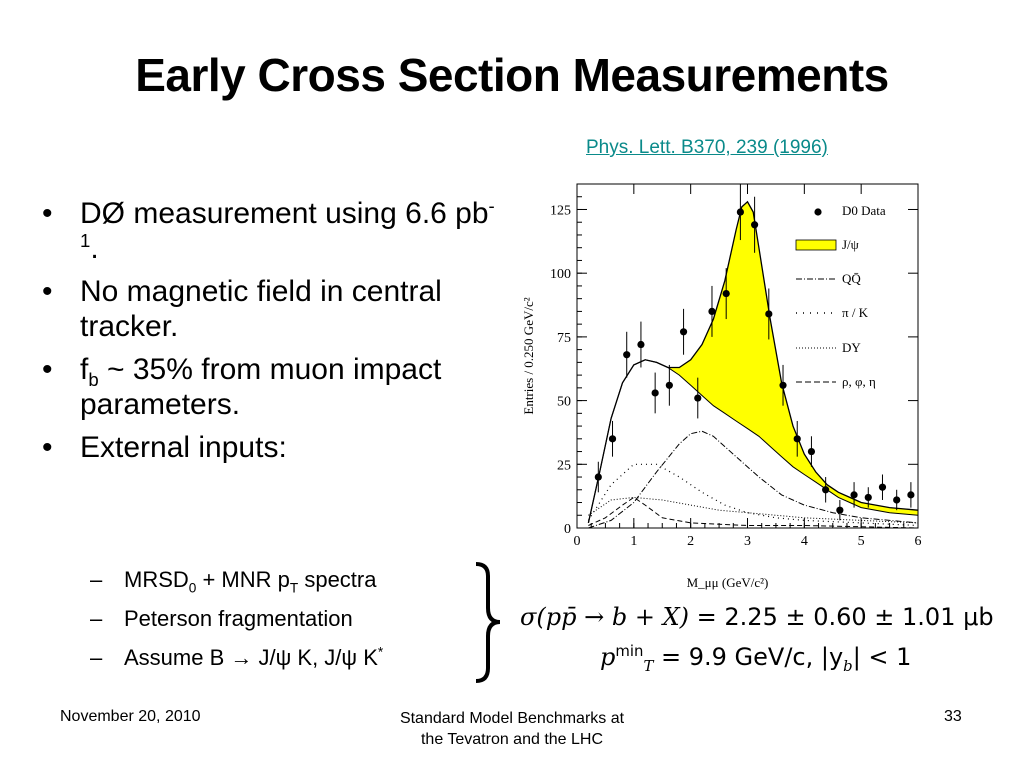  What do you see at coordinates (855, 312) in the screenshot?
I see `legend-label: π / K` at bounding box center [855, 312].